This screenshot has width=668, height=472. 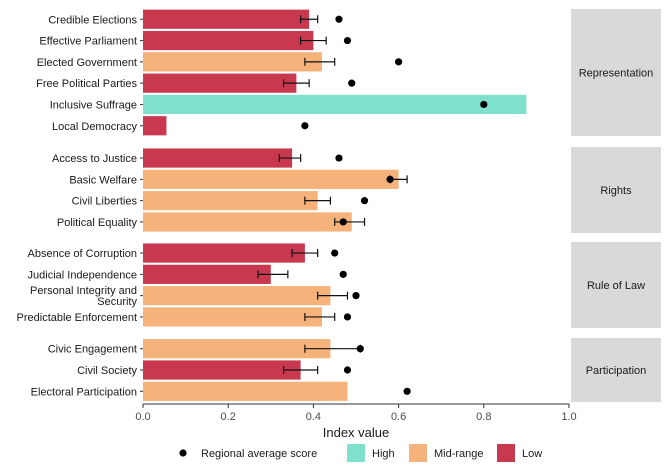 What do you see at coordinates (398, 417) in the screenshot?
I see `x-tick-label: 0.6` at bounding box center [398, 417].